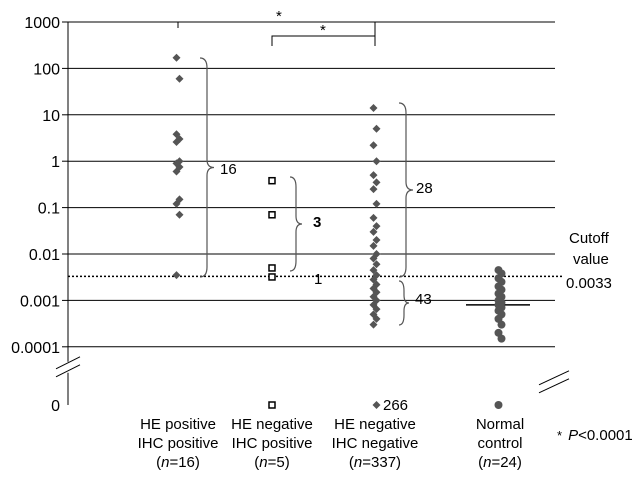 This screenshot has height=478, width=641. Describe the element at coordinates (317, 222) in the screenshot. I see `annotation-group2-above: 3` at that location.